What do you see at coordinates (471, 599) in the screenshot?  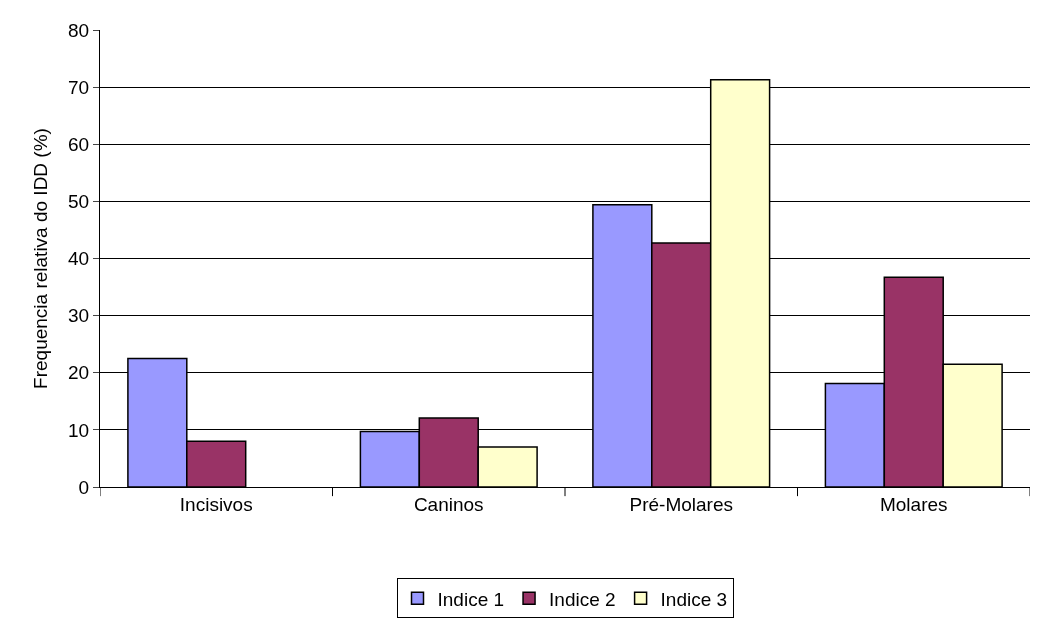 I see `legend-label: Indice 1` at bounding box center [471, 599].